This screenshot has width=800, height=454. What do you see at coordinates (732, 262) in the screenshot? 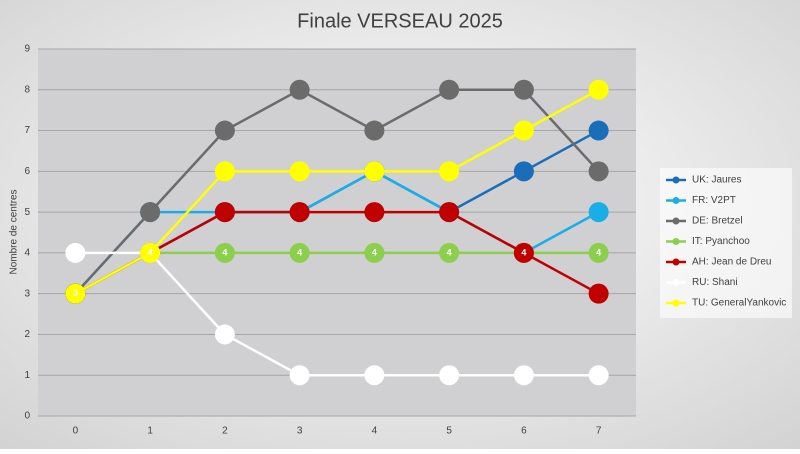
I see `legend-label: AH: Jean de Dreu` at bounding box center [732, 262].